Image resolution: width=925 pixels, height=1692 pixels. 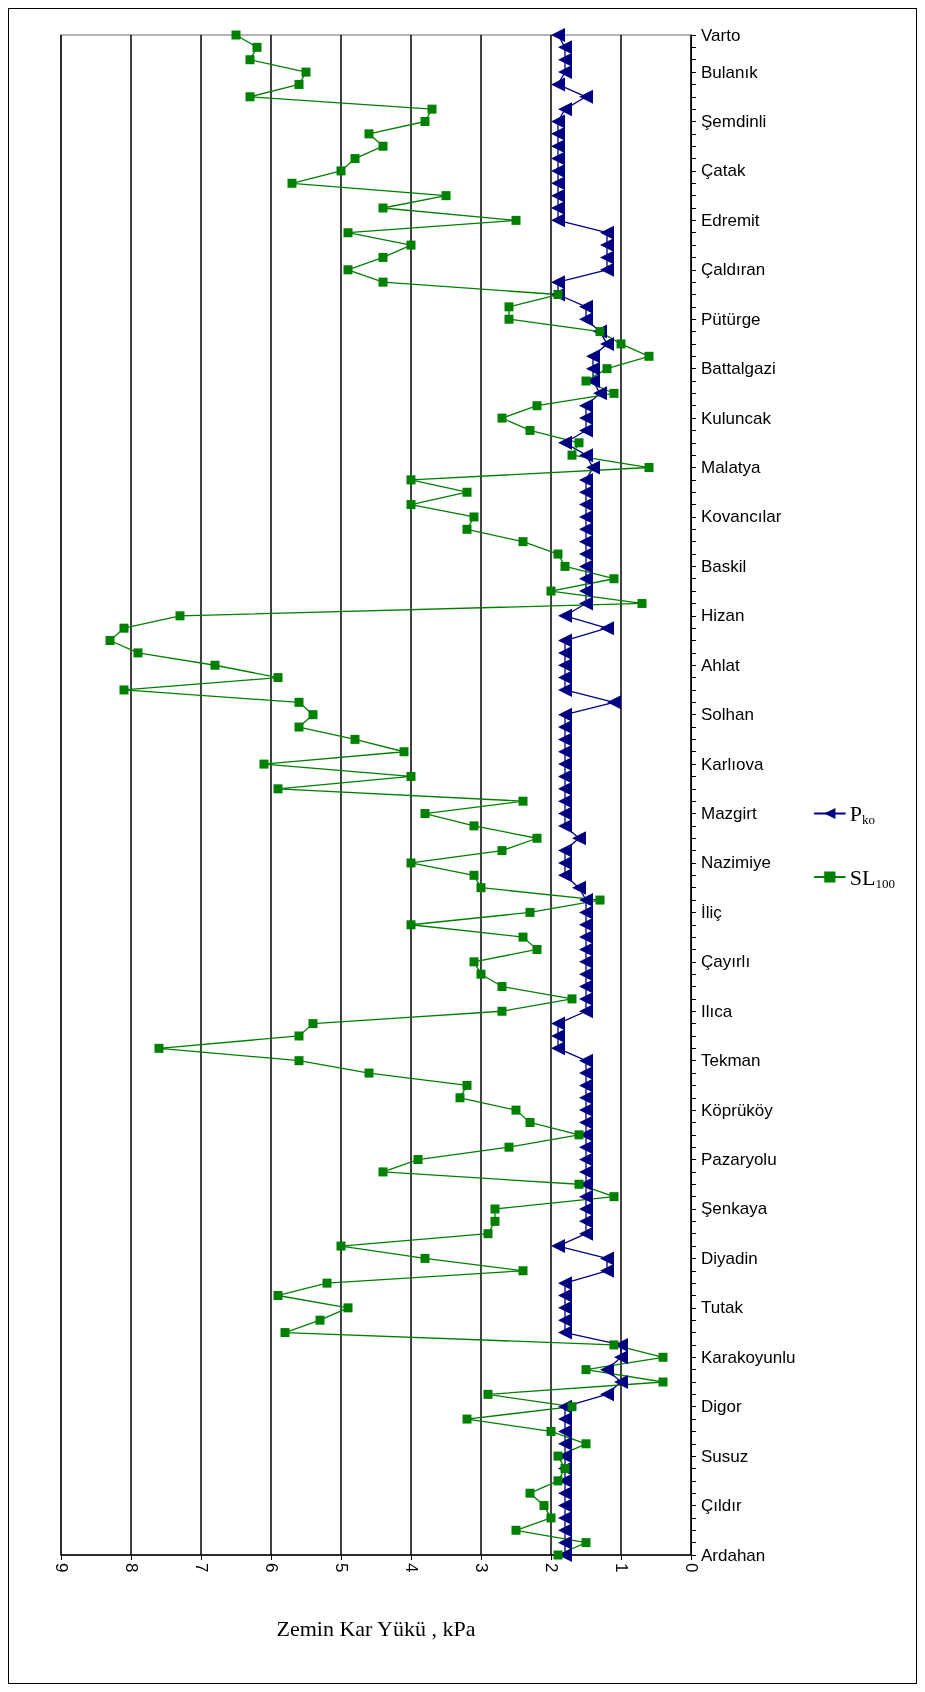 What do you see at coordinates (729, 814) in the screenshot?
I see `y-tick-label: Mazgirt` at bounding box center [729, 814].